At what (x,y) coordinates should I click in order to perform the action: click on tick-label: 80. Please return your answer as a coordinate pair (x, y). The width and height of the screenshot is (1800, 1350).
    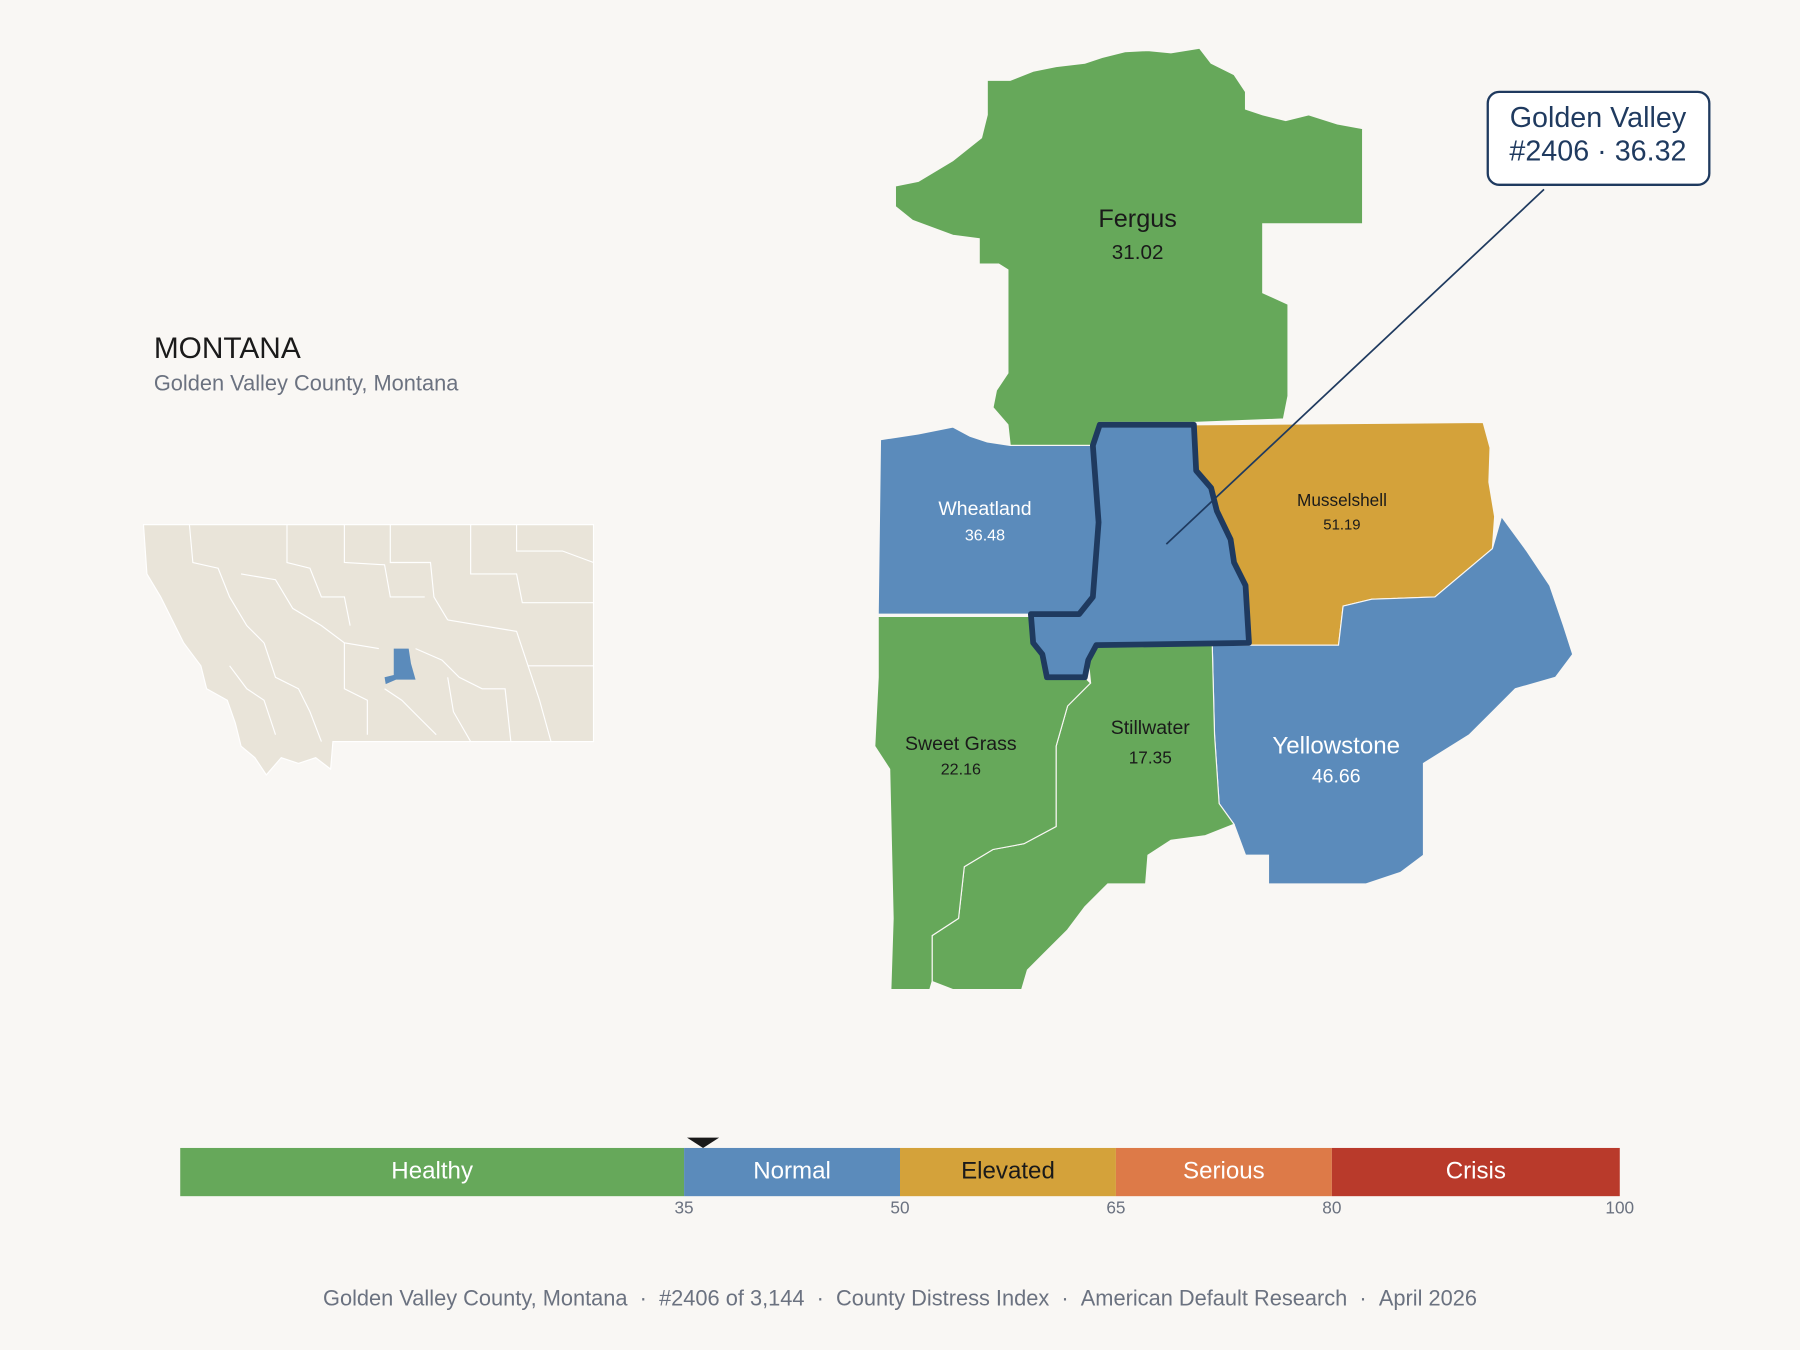
    Looking at the image, I should click on (1331, 1207).